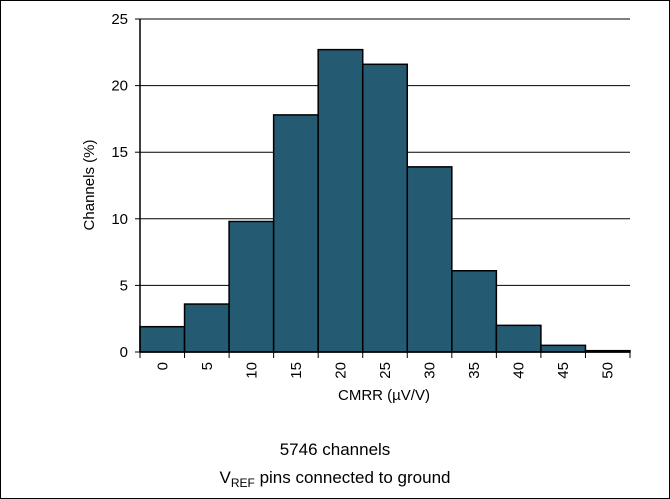 The width and height of the screenshot is (670, 499). I want to click on y-tick-labels: 0 5 10 15 20 25, so click(119, 186).